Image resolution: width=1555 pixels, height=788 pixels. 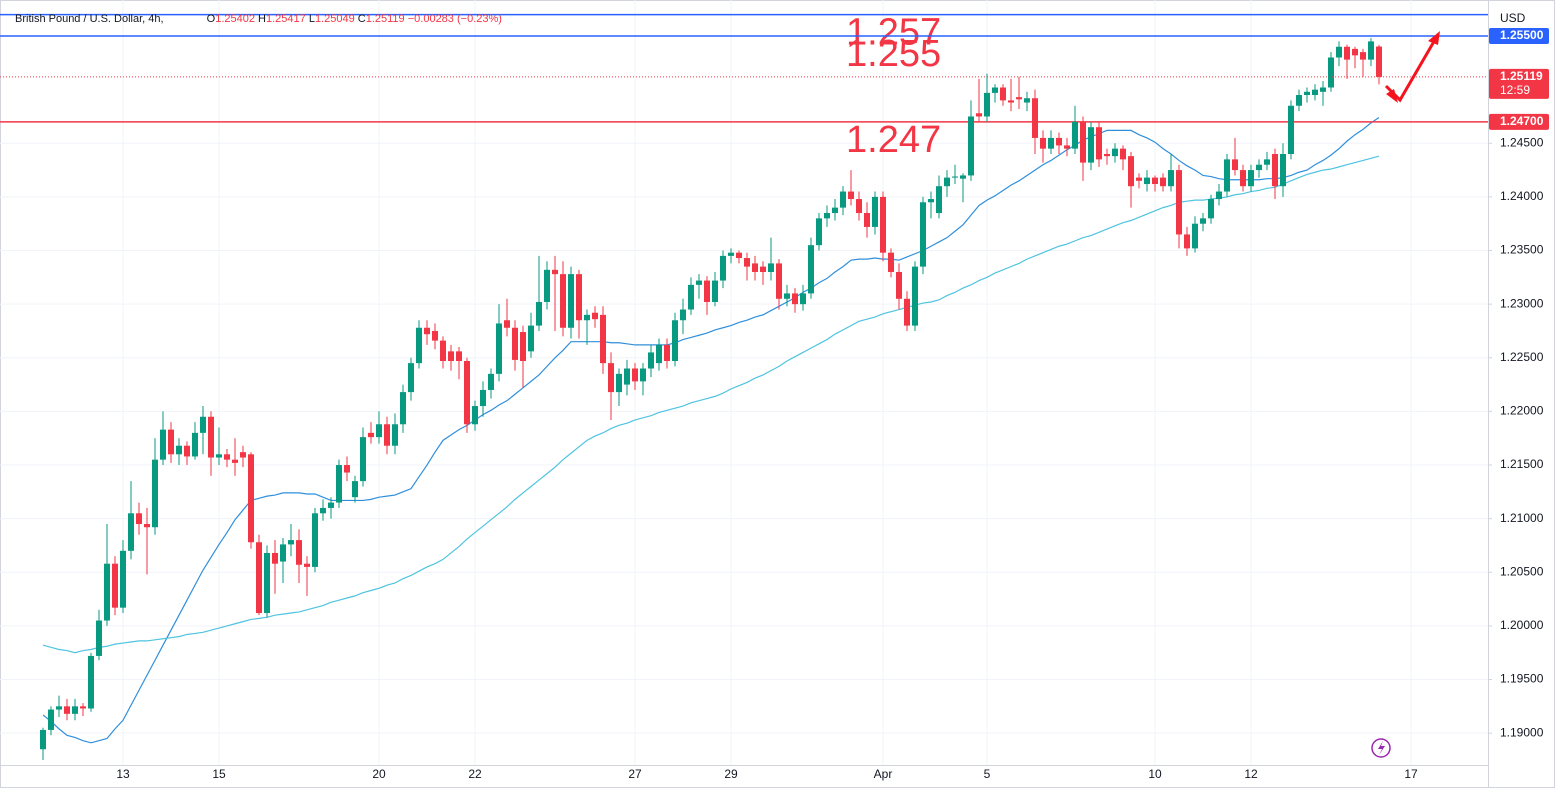 What do you see at coordinates (1392, 96) in the screenshot?
I see `arrow-head` at bounding box center [1392, 96].